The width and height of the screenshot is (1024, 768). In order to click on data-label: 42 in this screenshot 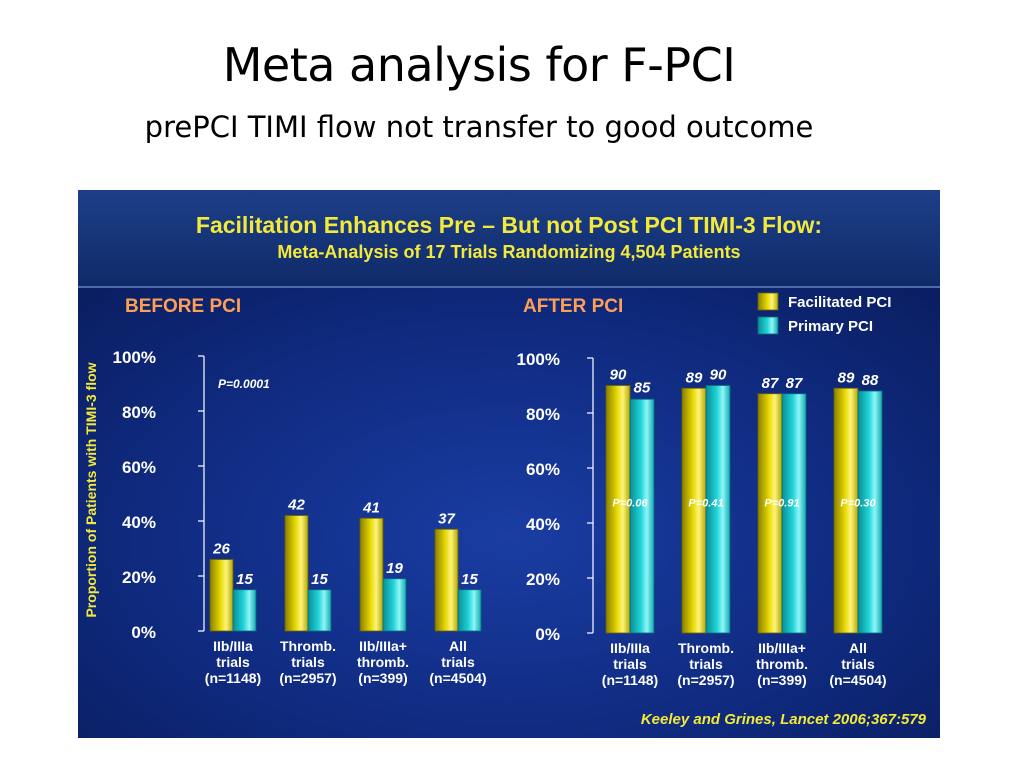, I will do `click(296, 505)`.